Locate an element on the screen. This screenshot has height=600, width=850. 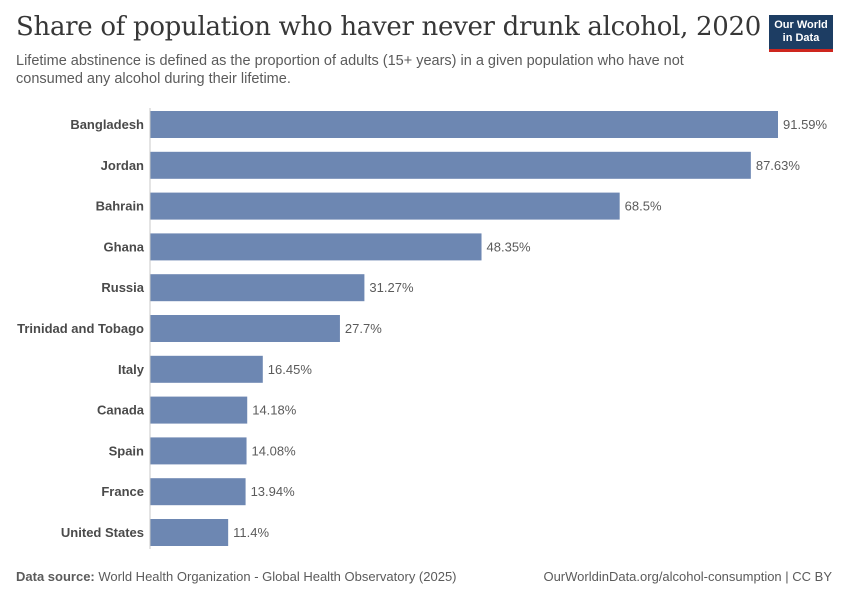
value-label: 14.08% is located at coordinates (274, 450).